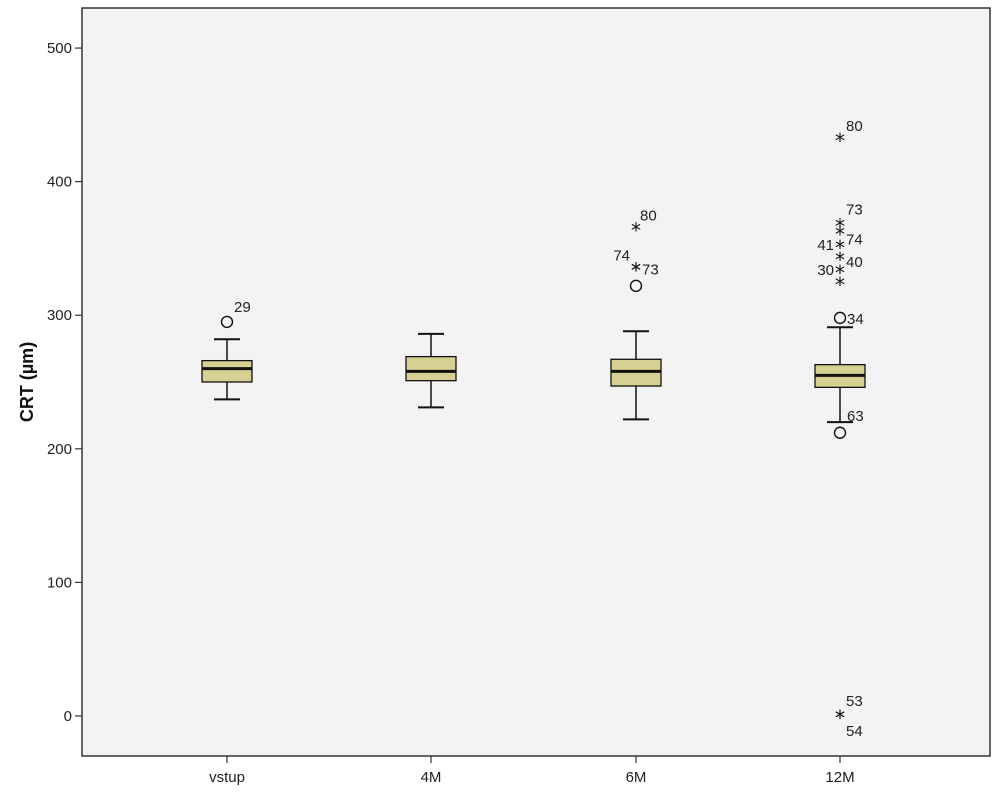 The width and height of the screenshot is (999, 800). Describe the element at coordinates (242, 307) in the screenshot. I see `outlier-label: 29` at that location.